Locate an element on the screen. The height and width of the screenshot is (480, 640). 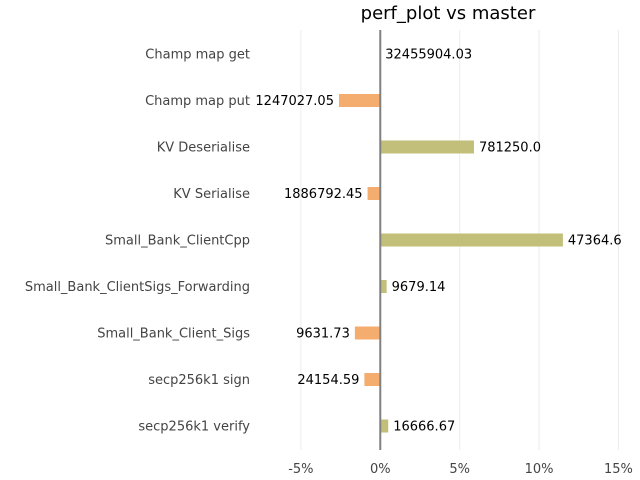
category-label: Champ map get is located at coordinates (197, 55).